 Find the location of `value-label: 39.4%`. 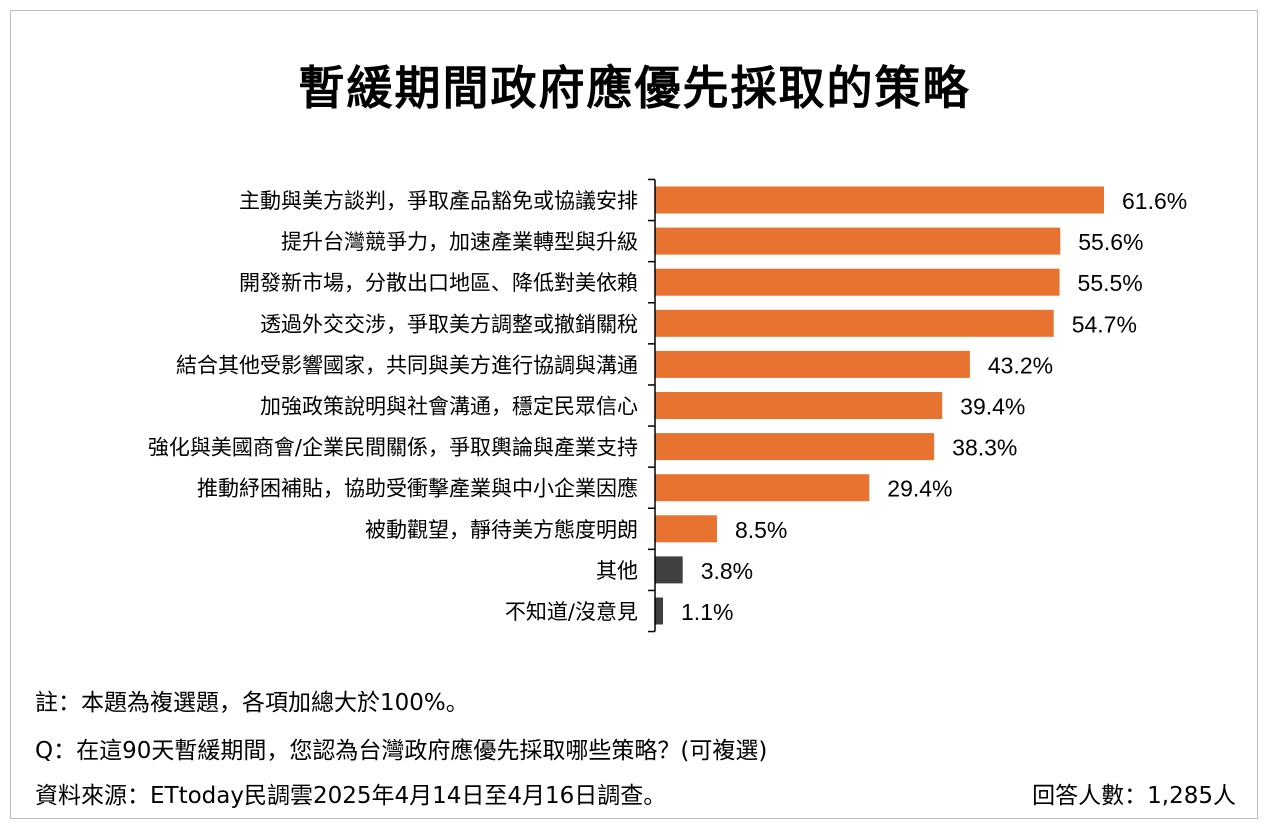

value-label: 39.4% is located at coordinates (992, 407).